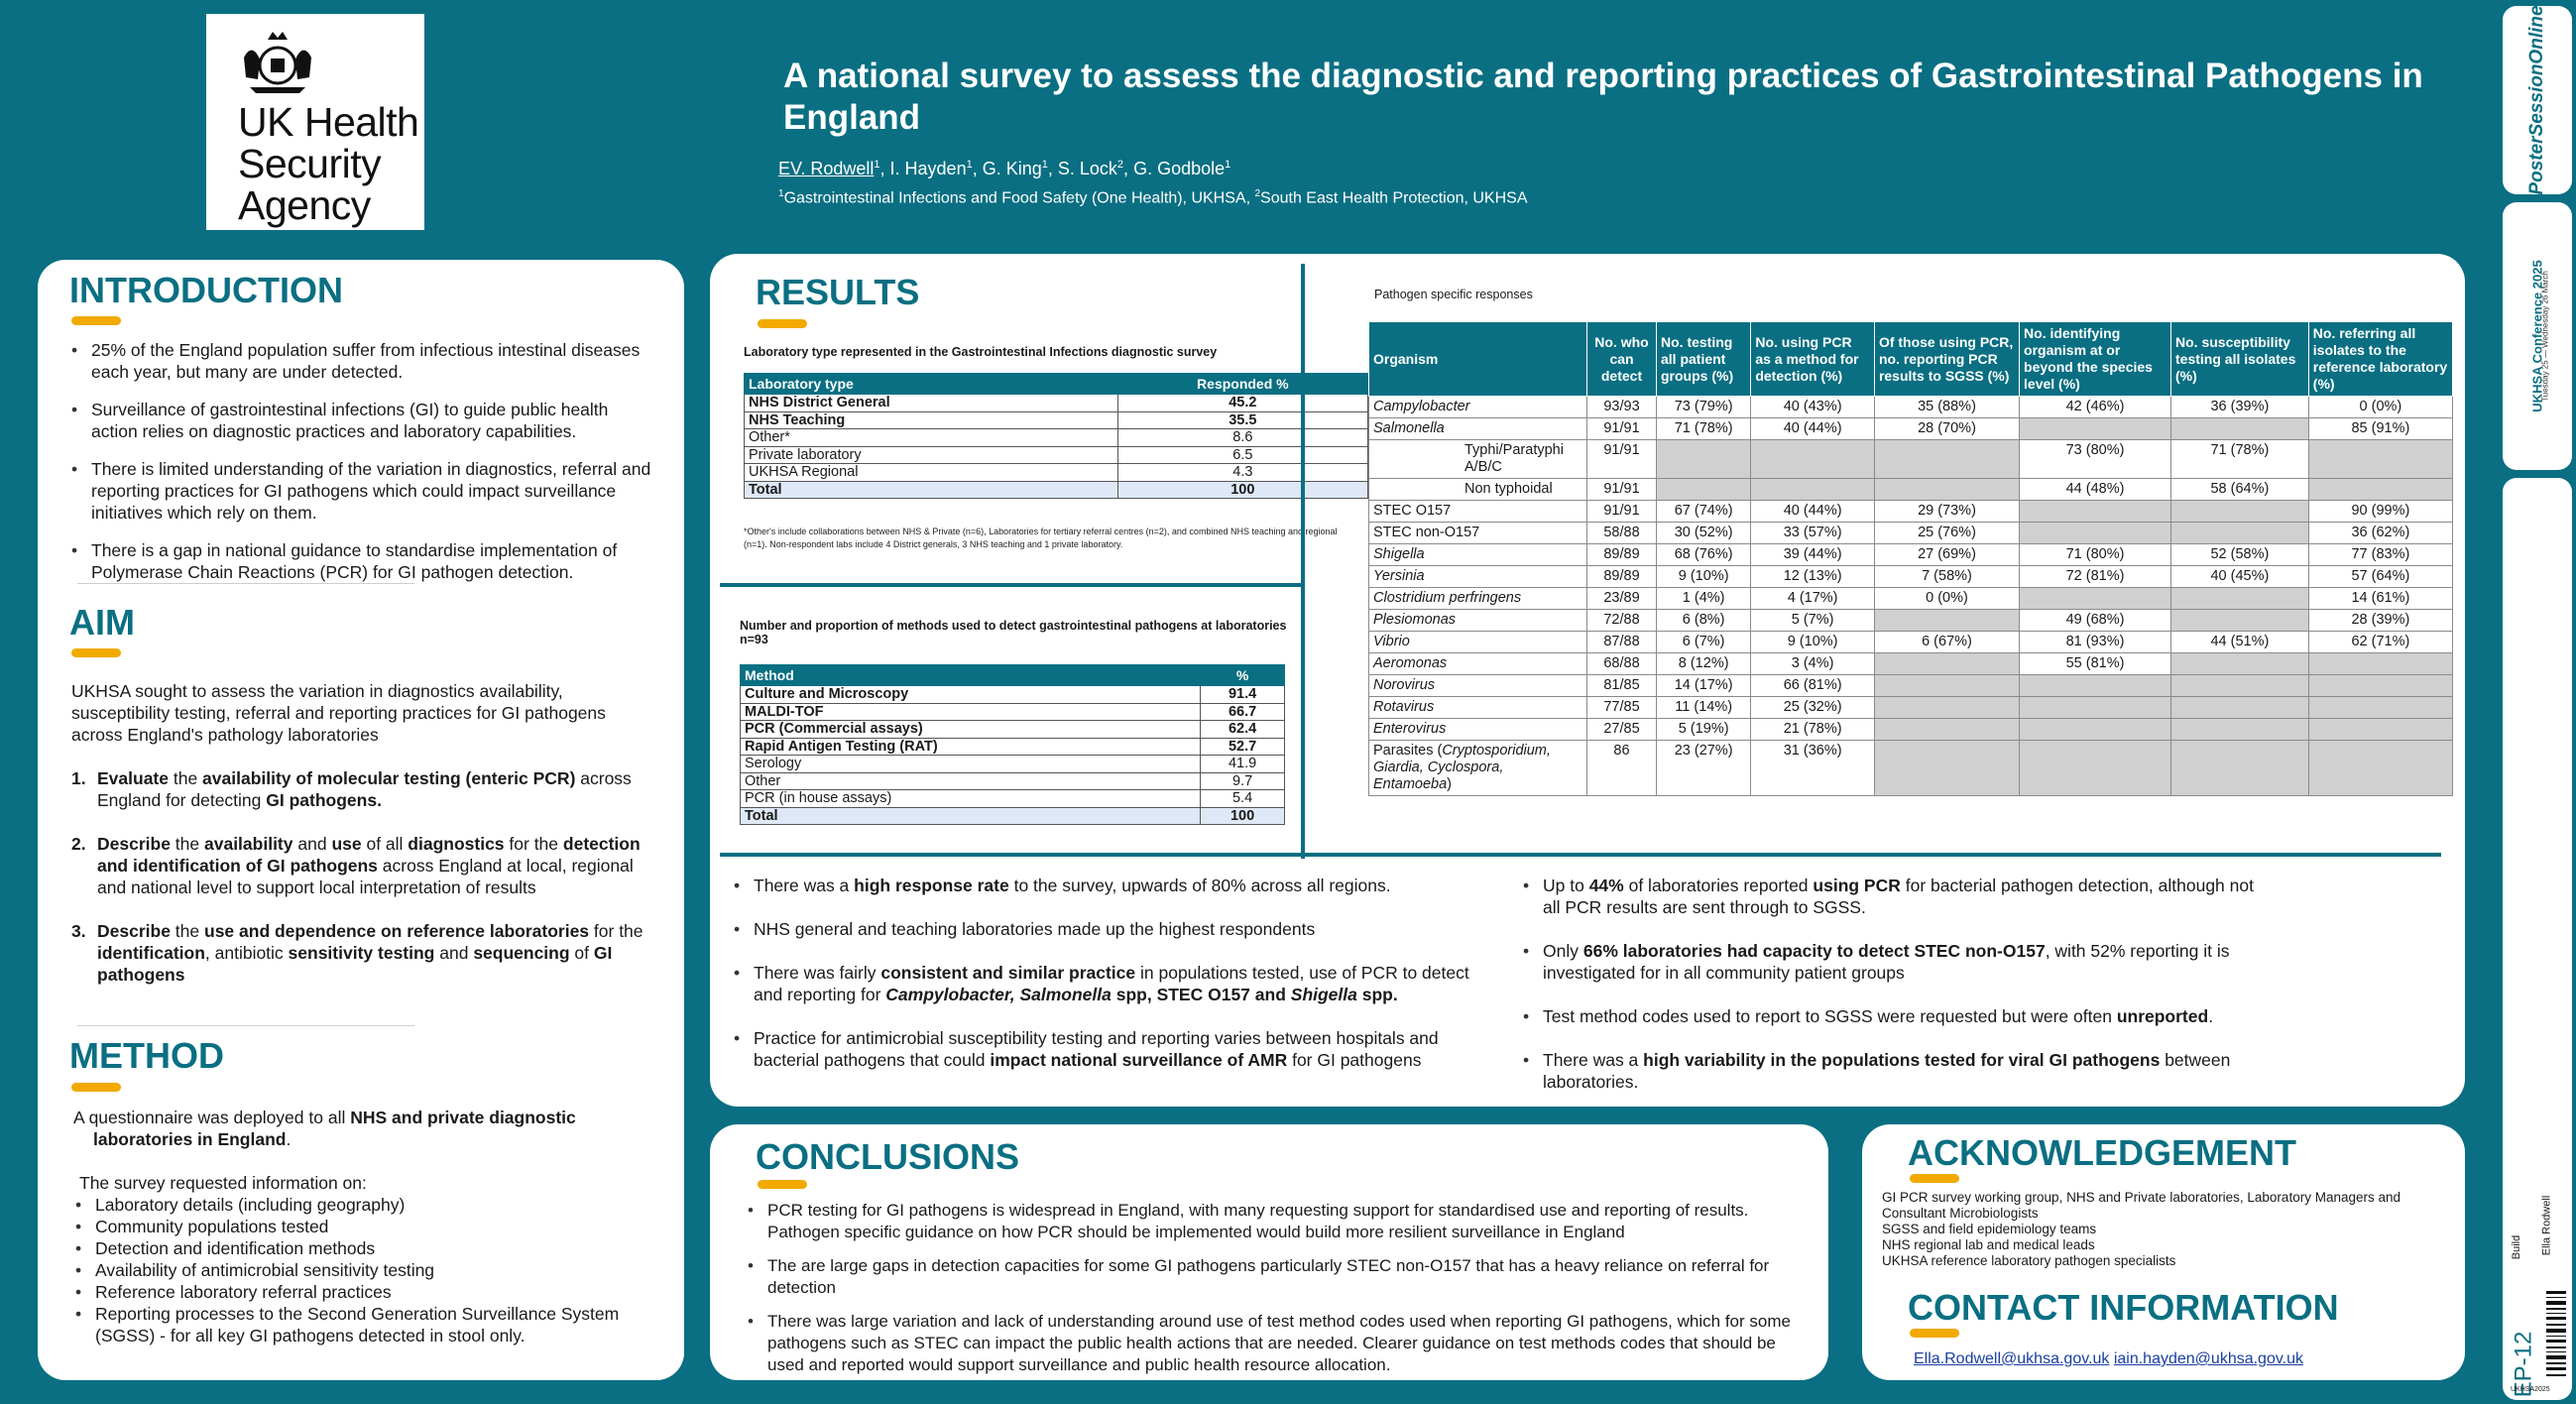 The width and height of the screenshot is (2576, 1404). What do you see at coordinates (970, 798) in the screenshot?
I see `row-label: PCR (in house assays)` at bounding box center [970, 798].